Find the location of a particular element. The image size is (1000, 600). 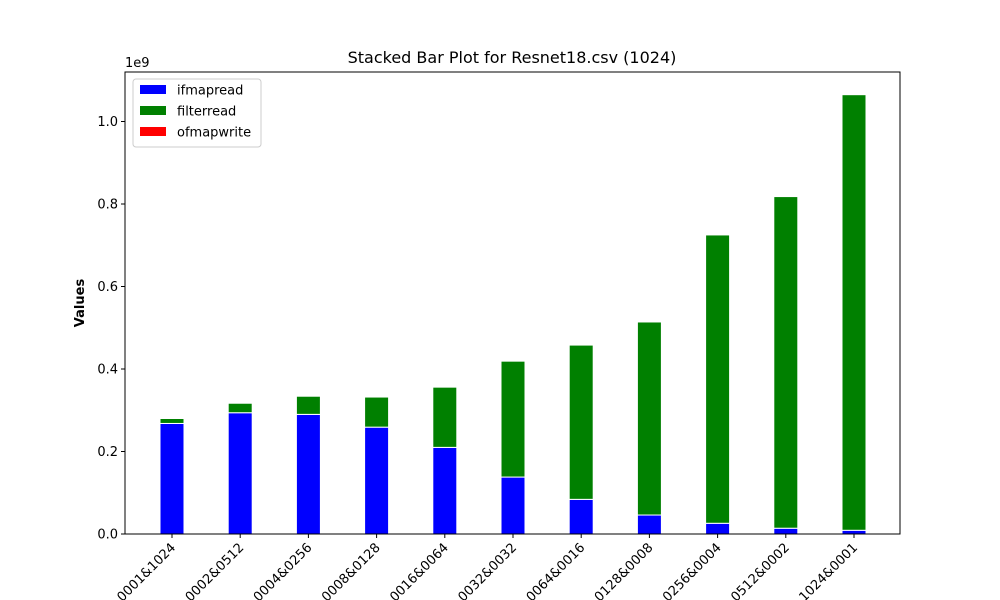

y-axis-scale-label: 1e9 is located at coordinates (137, 63).